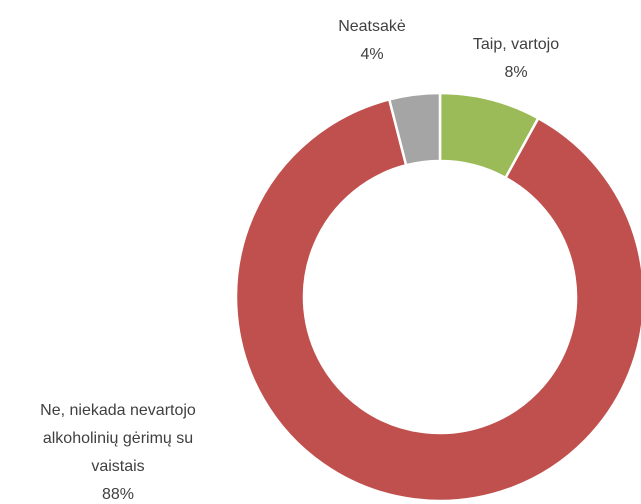 The height and width of the screenshot is (504, 641). What do you see at coordinates (372, 26) in the screenshot?
I see `category-label: Neatsakė` at bounding box center [372, 26].